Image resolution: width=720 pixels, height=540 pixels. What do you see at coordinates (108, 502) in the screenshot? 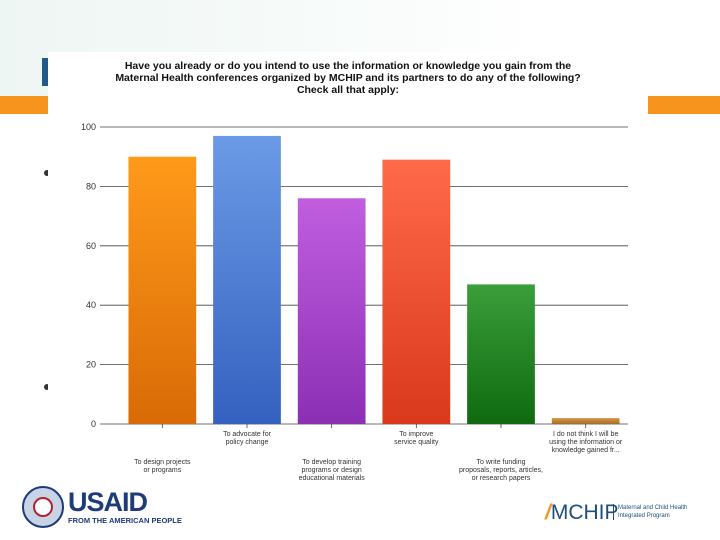
I see `usaid-wordmark: USAID` at bounding box center [108, 502].